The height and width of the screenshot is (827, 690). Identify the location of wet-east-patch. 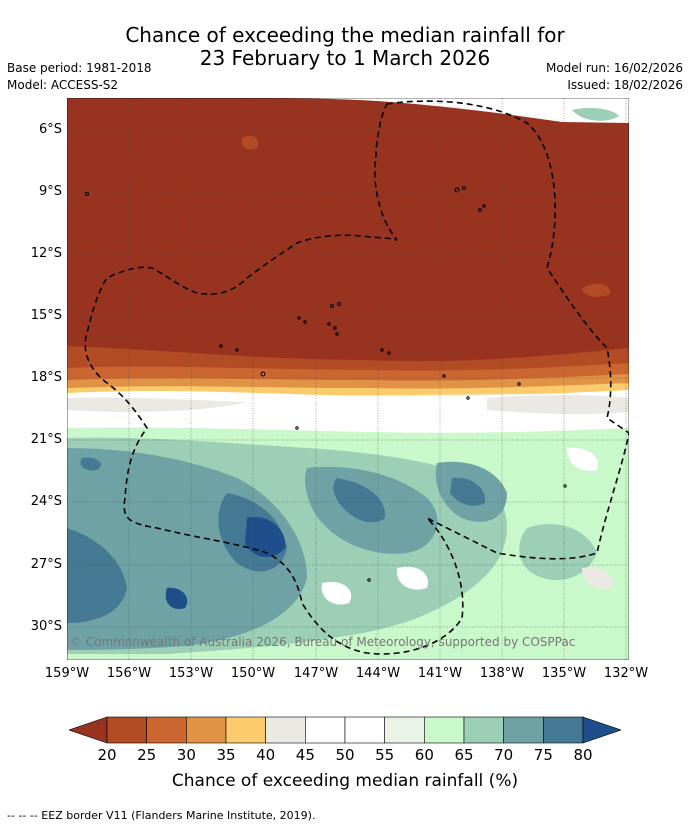
(558, 552).